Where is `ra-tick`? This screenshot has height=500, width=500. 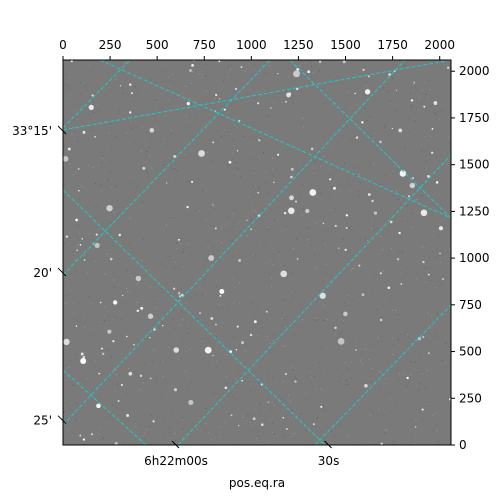 ra-tick is located at coordinates (328, 444).